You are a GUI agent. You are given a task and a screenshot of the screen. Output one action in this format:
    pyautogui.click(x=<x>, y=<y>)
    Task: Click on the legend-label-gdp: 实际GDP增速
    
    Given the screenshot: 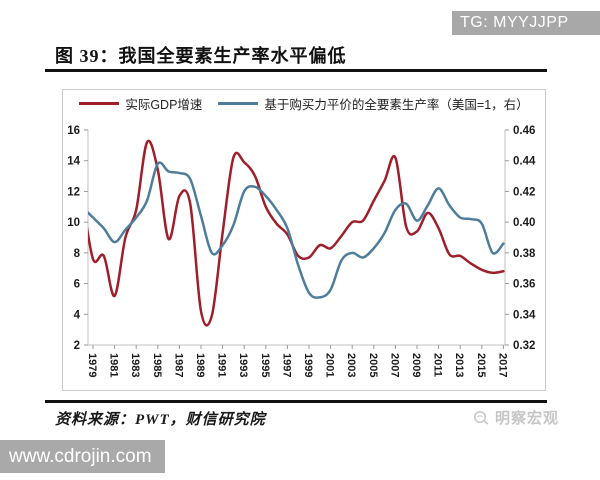 What is the action you would take?
    pyautogui.click(x=164, y=105)
    